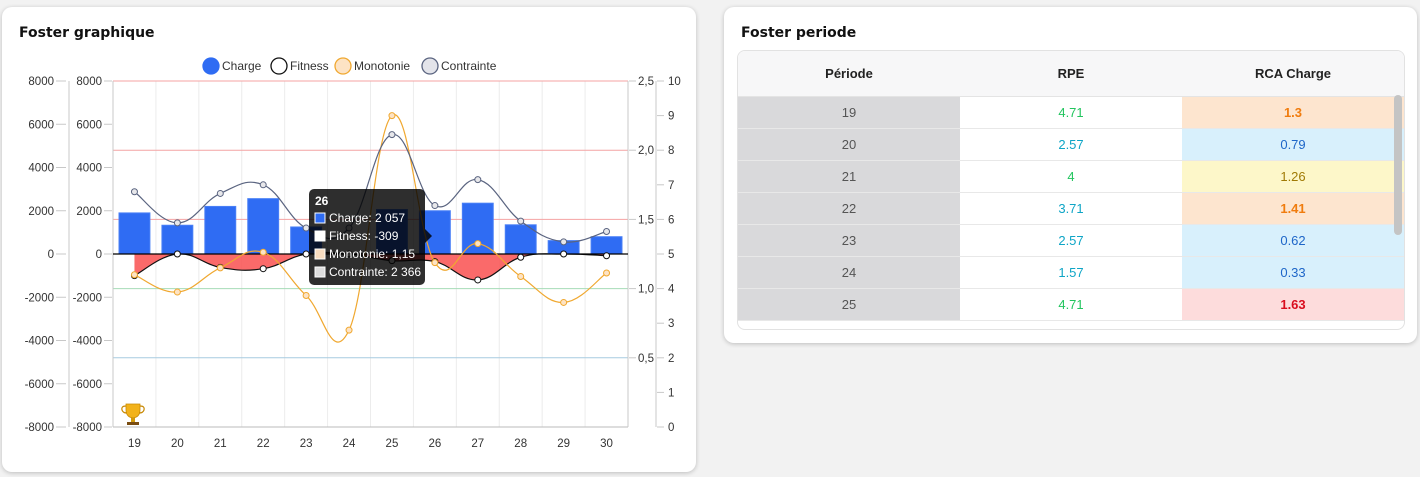 Image resolution: width=1420 pixels, height=477 pixels. Describe the element at coordinates (211, 66) in the screenshot. I see `legend-swatch-charge` at that location.